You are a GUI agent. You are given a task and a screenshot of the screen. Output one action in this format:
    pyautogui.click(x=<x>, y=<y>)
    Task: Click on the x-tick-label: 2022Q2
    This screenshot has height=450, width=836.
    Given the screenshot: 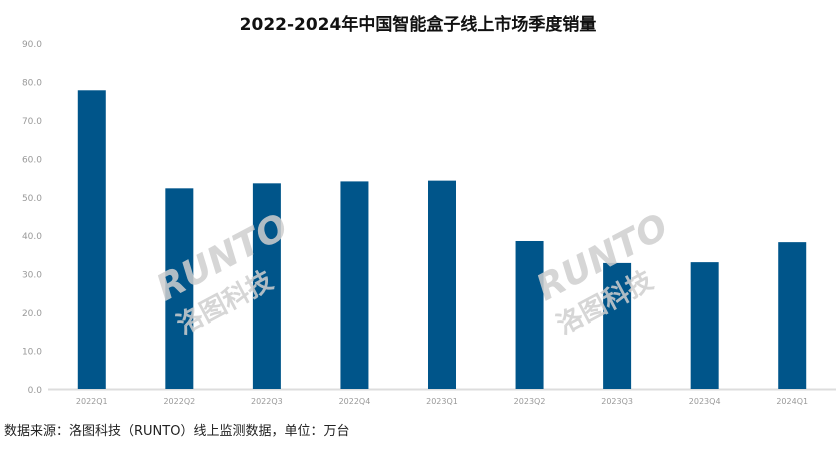 What is the action you would take?
    pyautogui.click(x=179, y=401)
    